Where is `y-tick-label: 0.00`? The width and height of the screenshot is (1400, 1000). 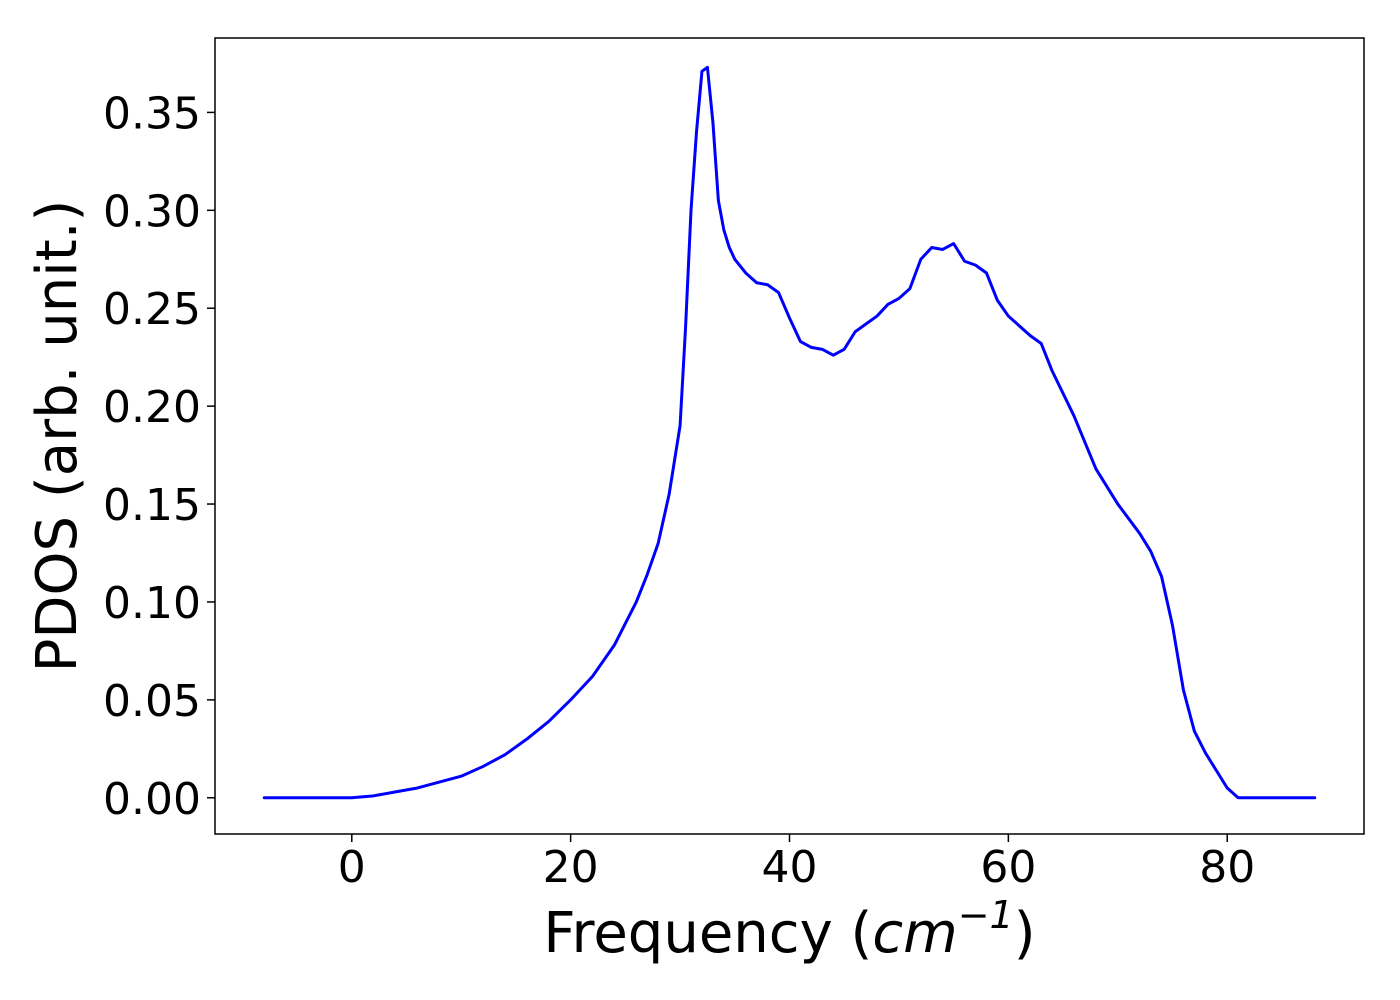
y-tick-label: 0.00 is located at coordinates (152, 799).